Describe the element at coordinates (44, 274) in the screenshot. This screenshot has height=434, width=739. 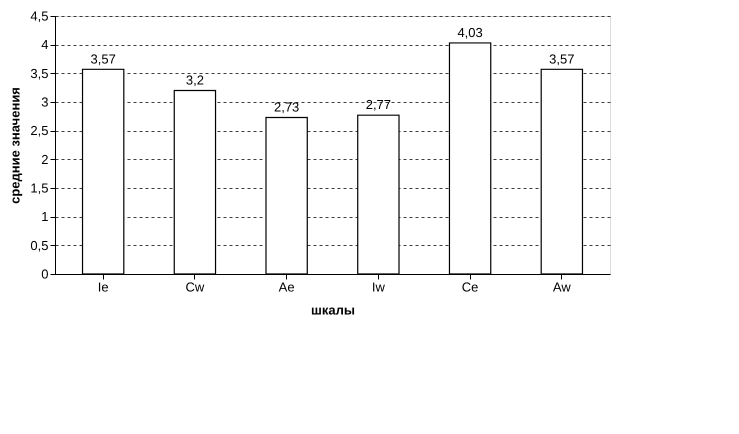
I see `y-tick-label: 0` at that location.